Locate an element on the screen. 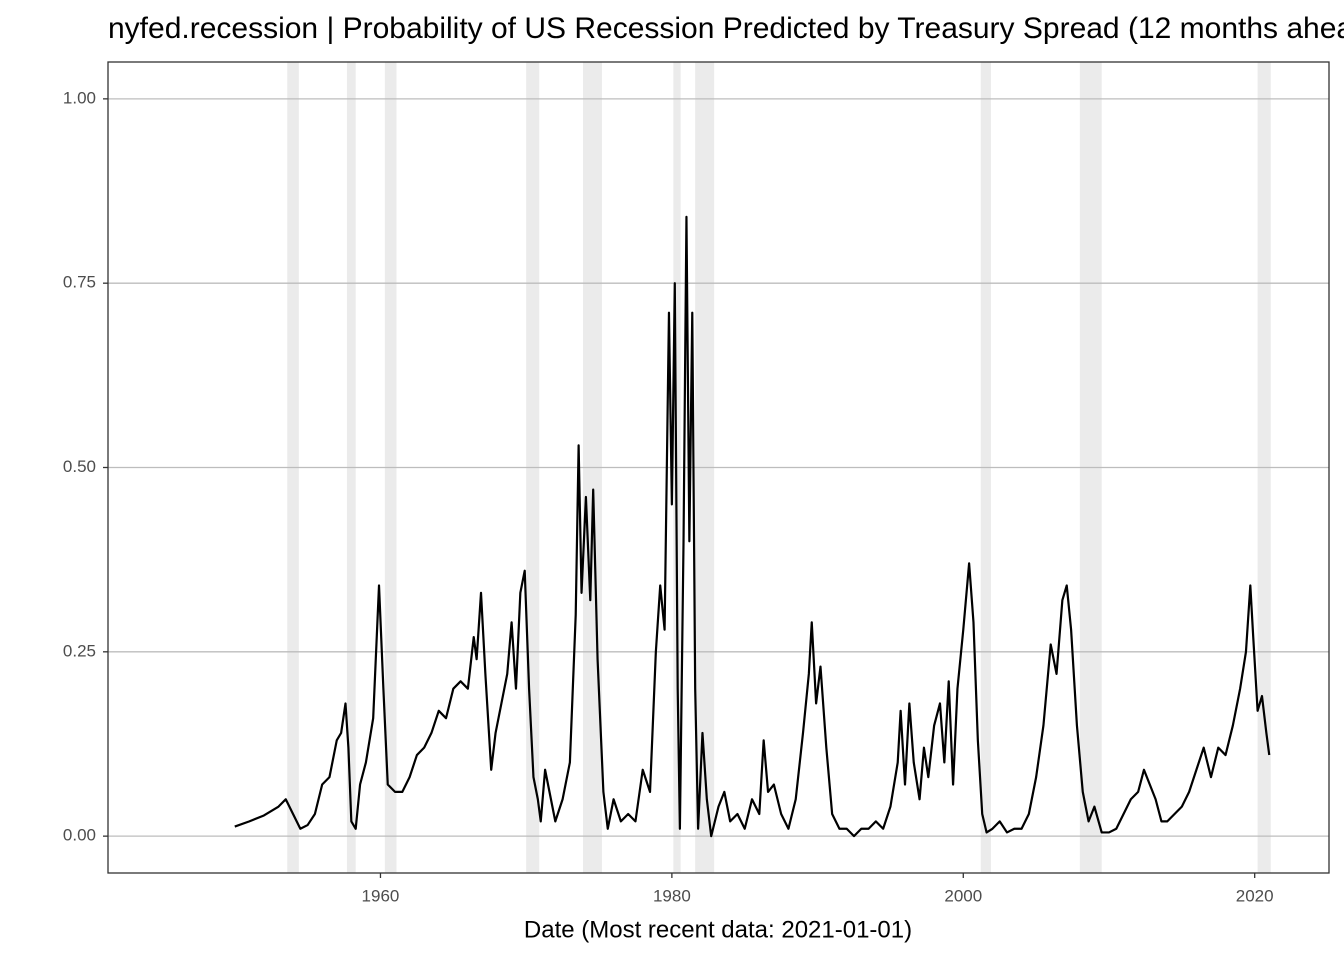 The image size is (1344, 960). y-tick-label: 0.50 is located at coordinates (79, 466).